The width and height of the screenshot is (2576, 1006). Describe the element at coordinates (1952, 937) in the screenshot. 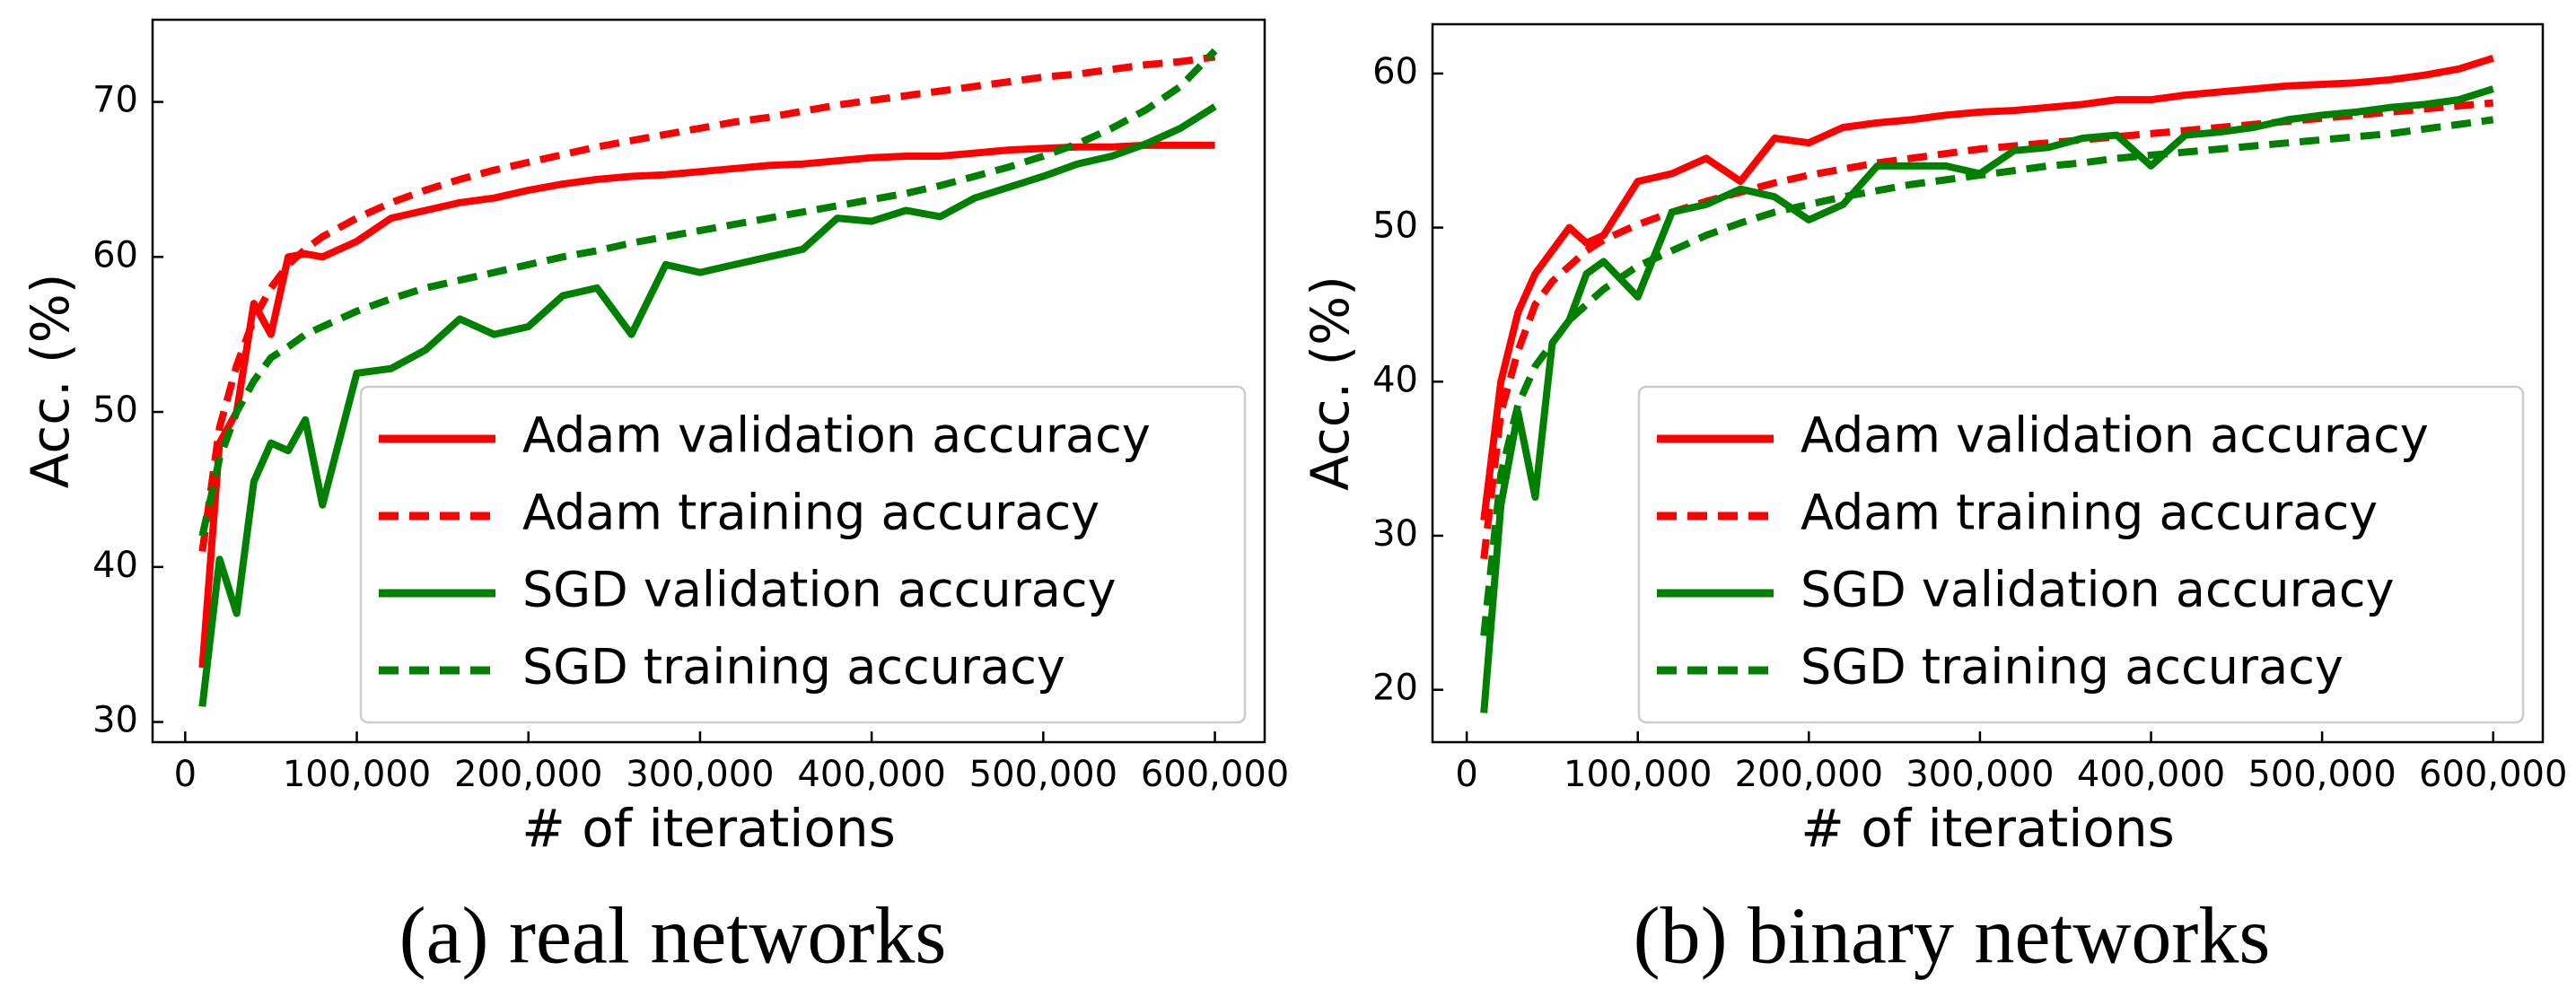

I see `caption: (b) binary networks` at that location.